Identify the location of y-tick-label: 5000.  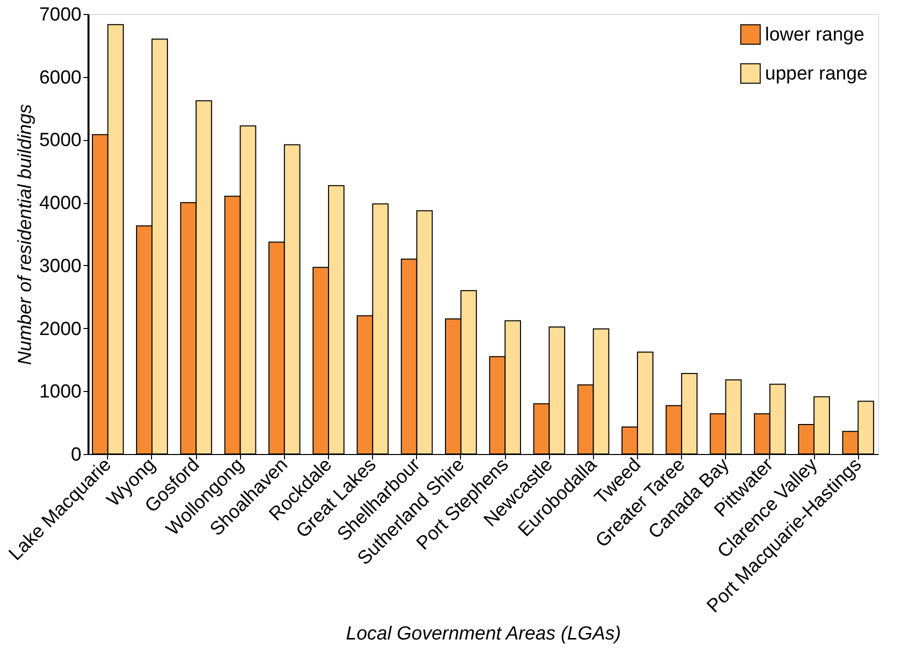
(60, 141).